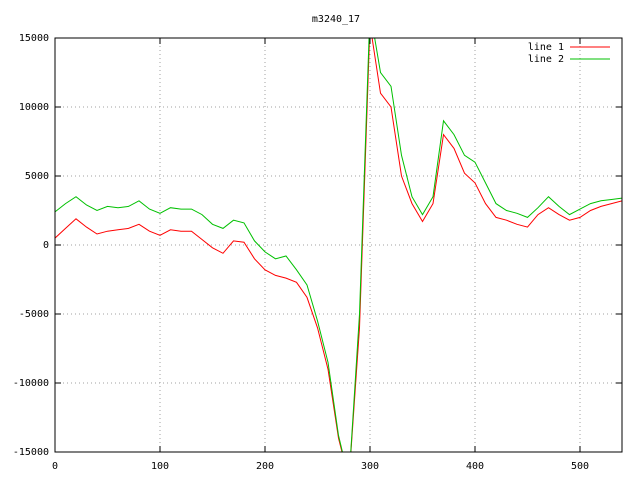  I want to click on legend-label: line 1, so click(546, 47).